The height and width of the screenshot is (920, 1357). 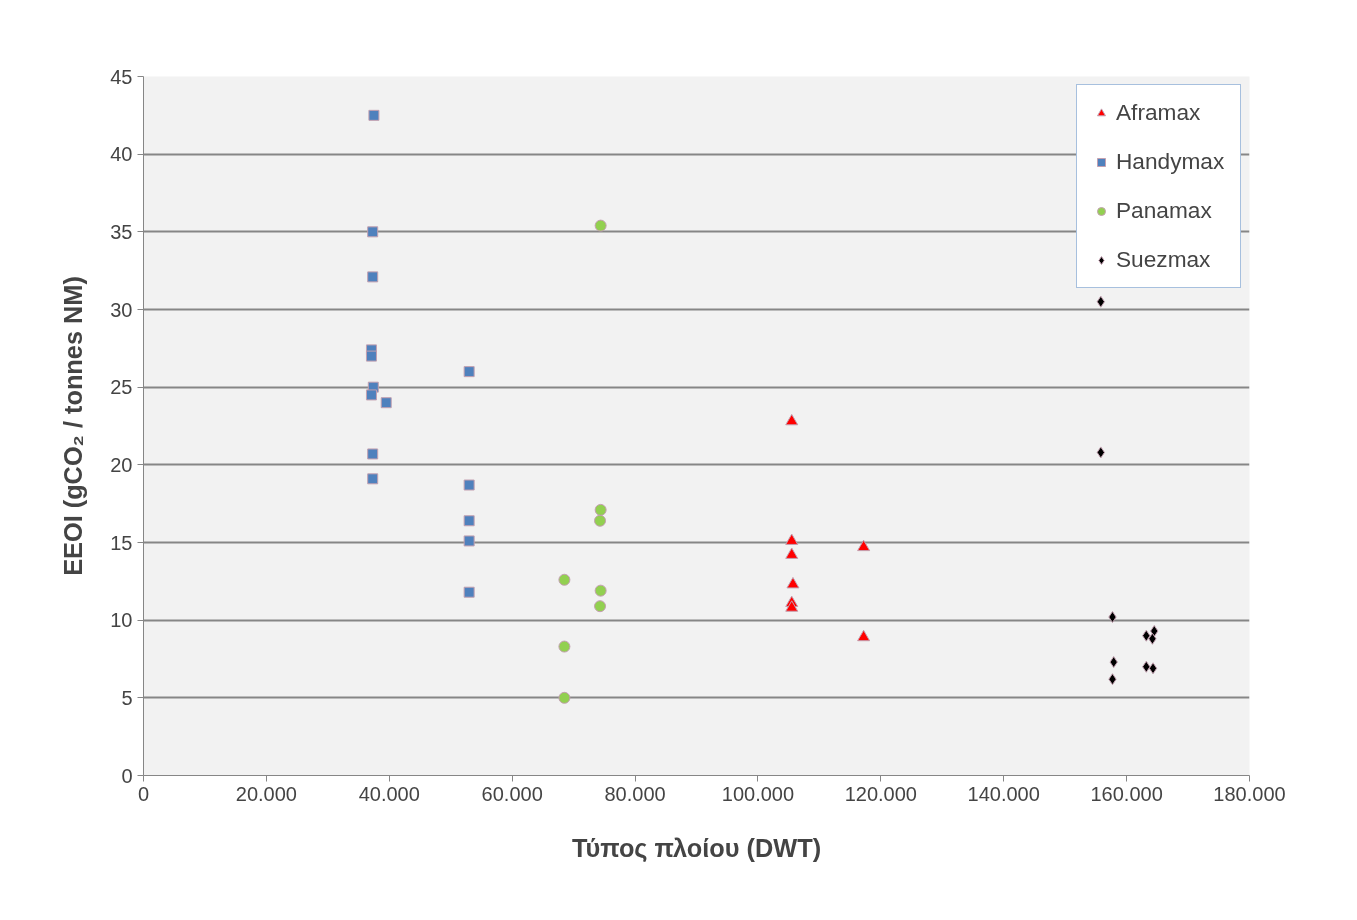 I want to click on y-tick-label: 0, so click(x=127, y=775).